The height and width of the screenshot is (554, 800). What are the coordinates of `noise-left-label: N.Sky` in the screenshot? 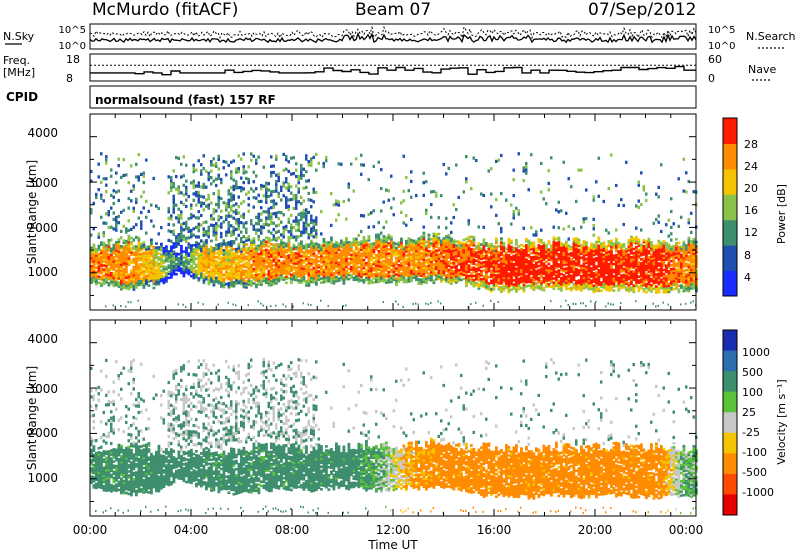 It's located at (19, 36).